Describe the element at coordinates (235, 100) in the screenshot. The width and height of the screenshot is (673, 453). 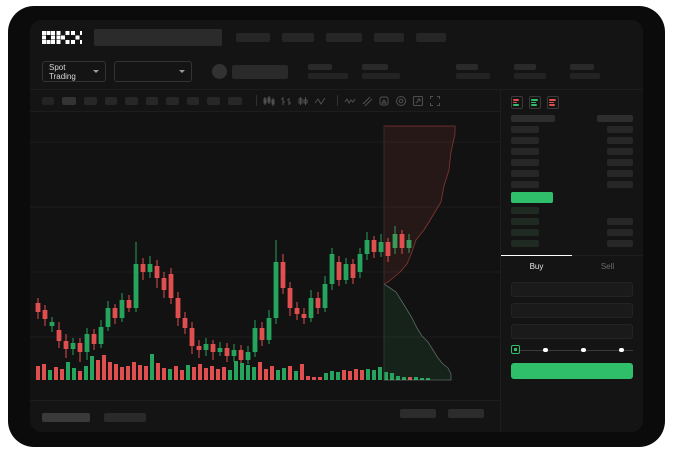
I see `timeframe-1w` at that location.